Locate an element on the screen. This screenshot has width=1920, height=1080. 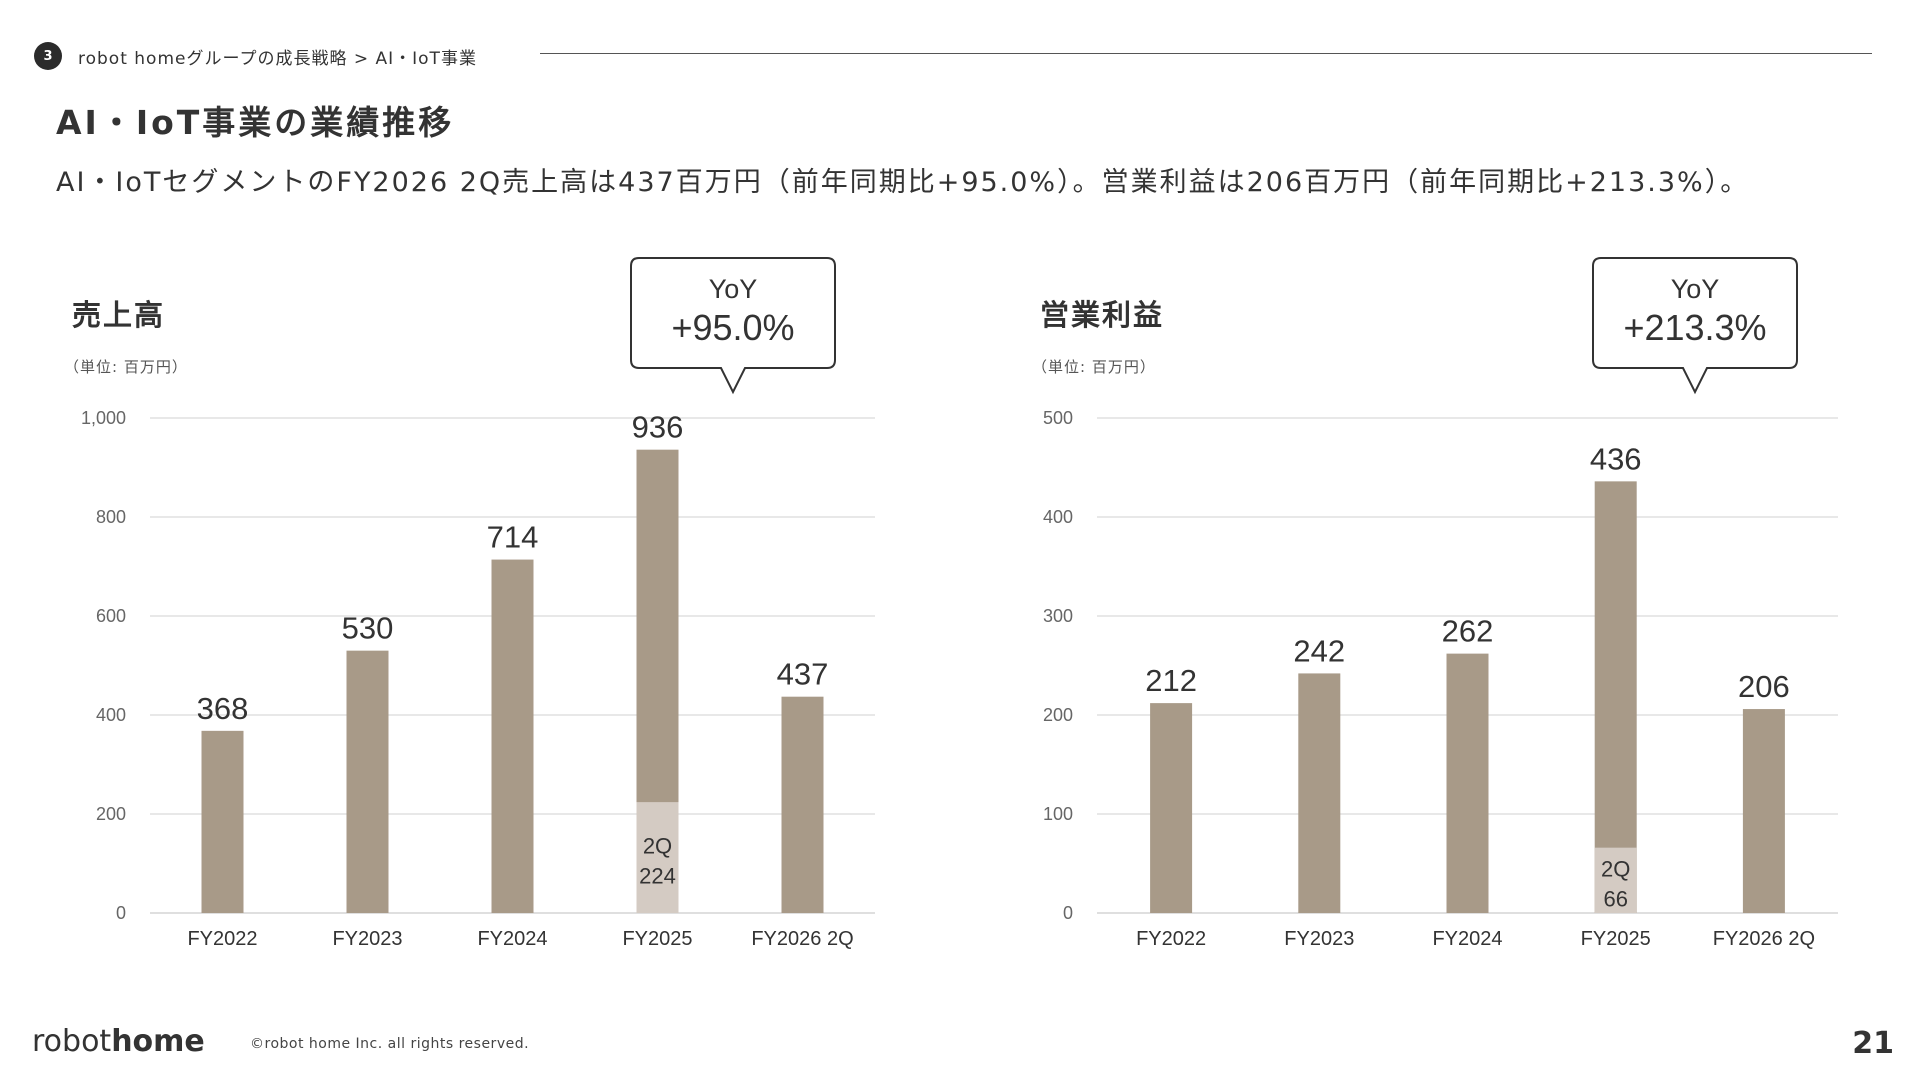
robot-home-logo: robothome is located at coordinates (118, 1041).